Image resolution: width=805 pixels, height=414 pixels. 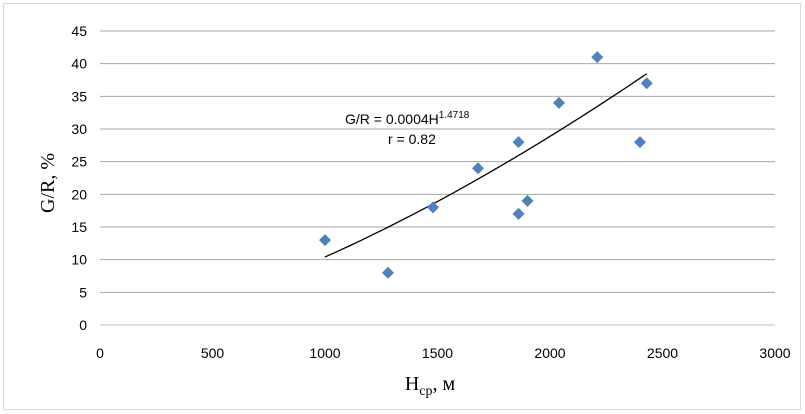 I want to click on x-tick-labels: 0 500 1000 1500 2000 2500 3000, so click(x=443, y=353).